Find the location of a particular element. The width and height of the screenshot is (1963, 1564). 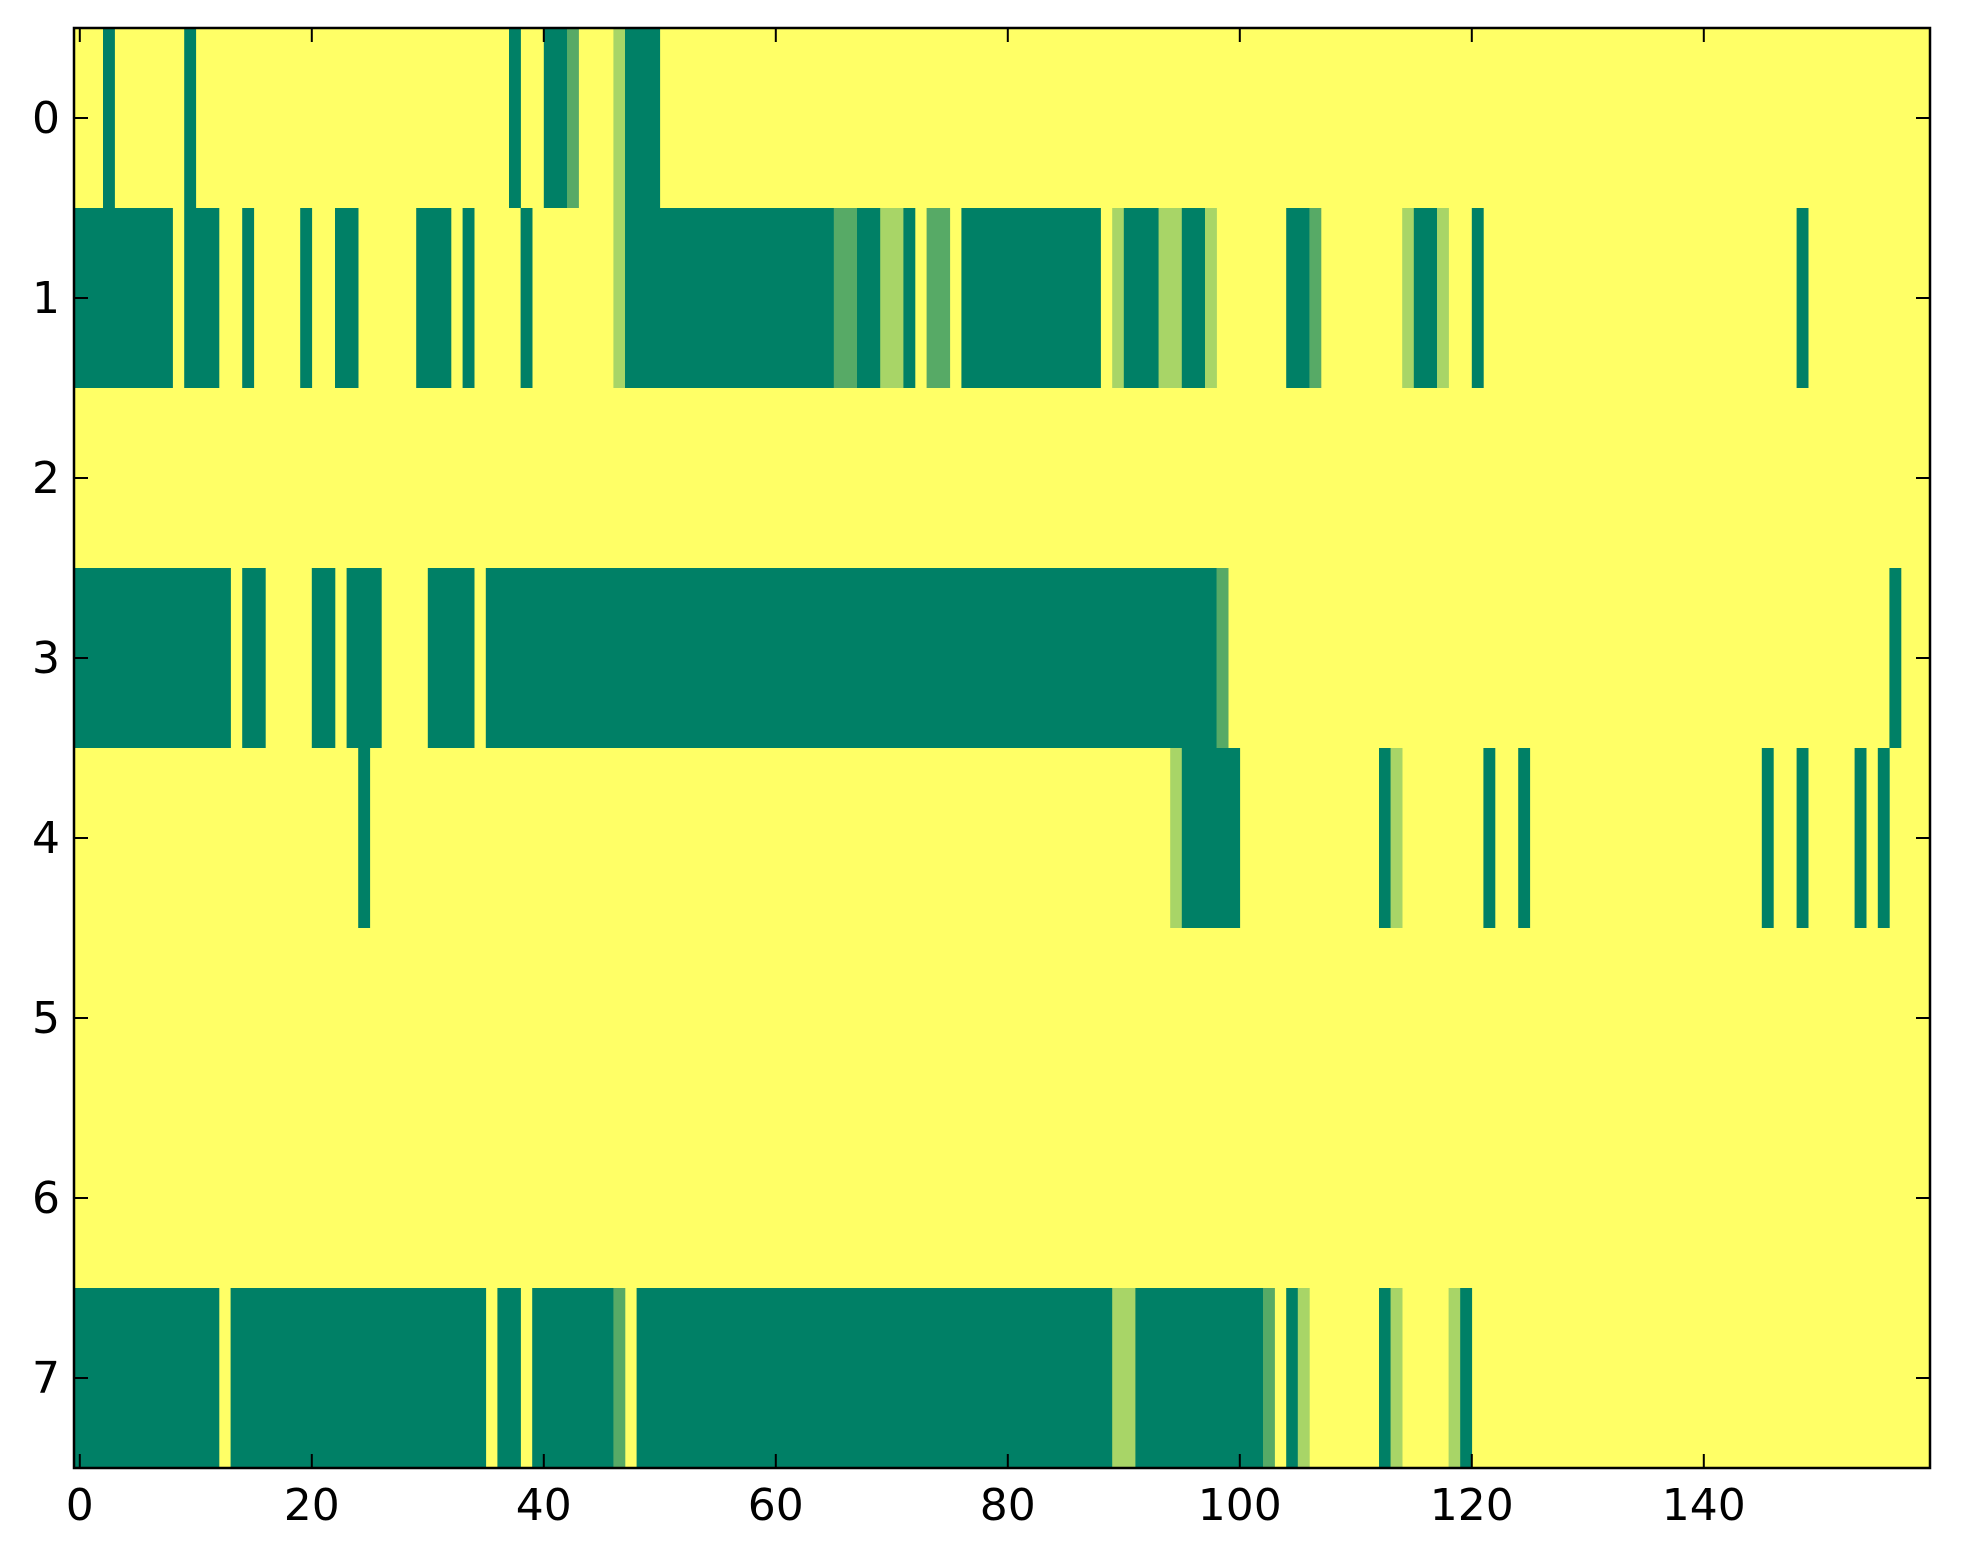

y-tick-label: 6 is located at coordinates (46, 1198).